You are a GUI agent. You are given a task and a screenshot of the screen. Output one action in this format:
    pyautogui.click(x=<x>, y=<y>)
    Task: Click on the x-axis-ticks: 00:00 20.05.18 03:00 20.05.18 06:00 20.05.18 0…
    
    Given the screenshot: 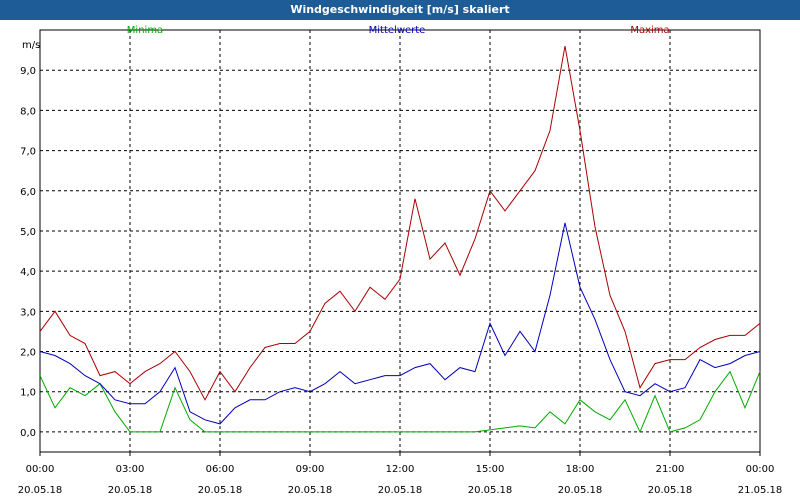 What is the action you would take?
    pyautogui.click(x=400, y=474)
    